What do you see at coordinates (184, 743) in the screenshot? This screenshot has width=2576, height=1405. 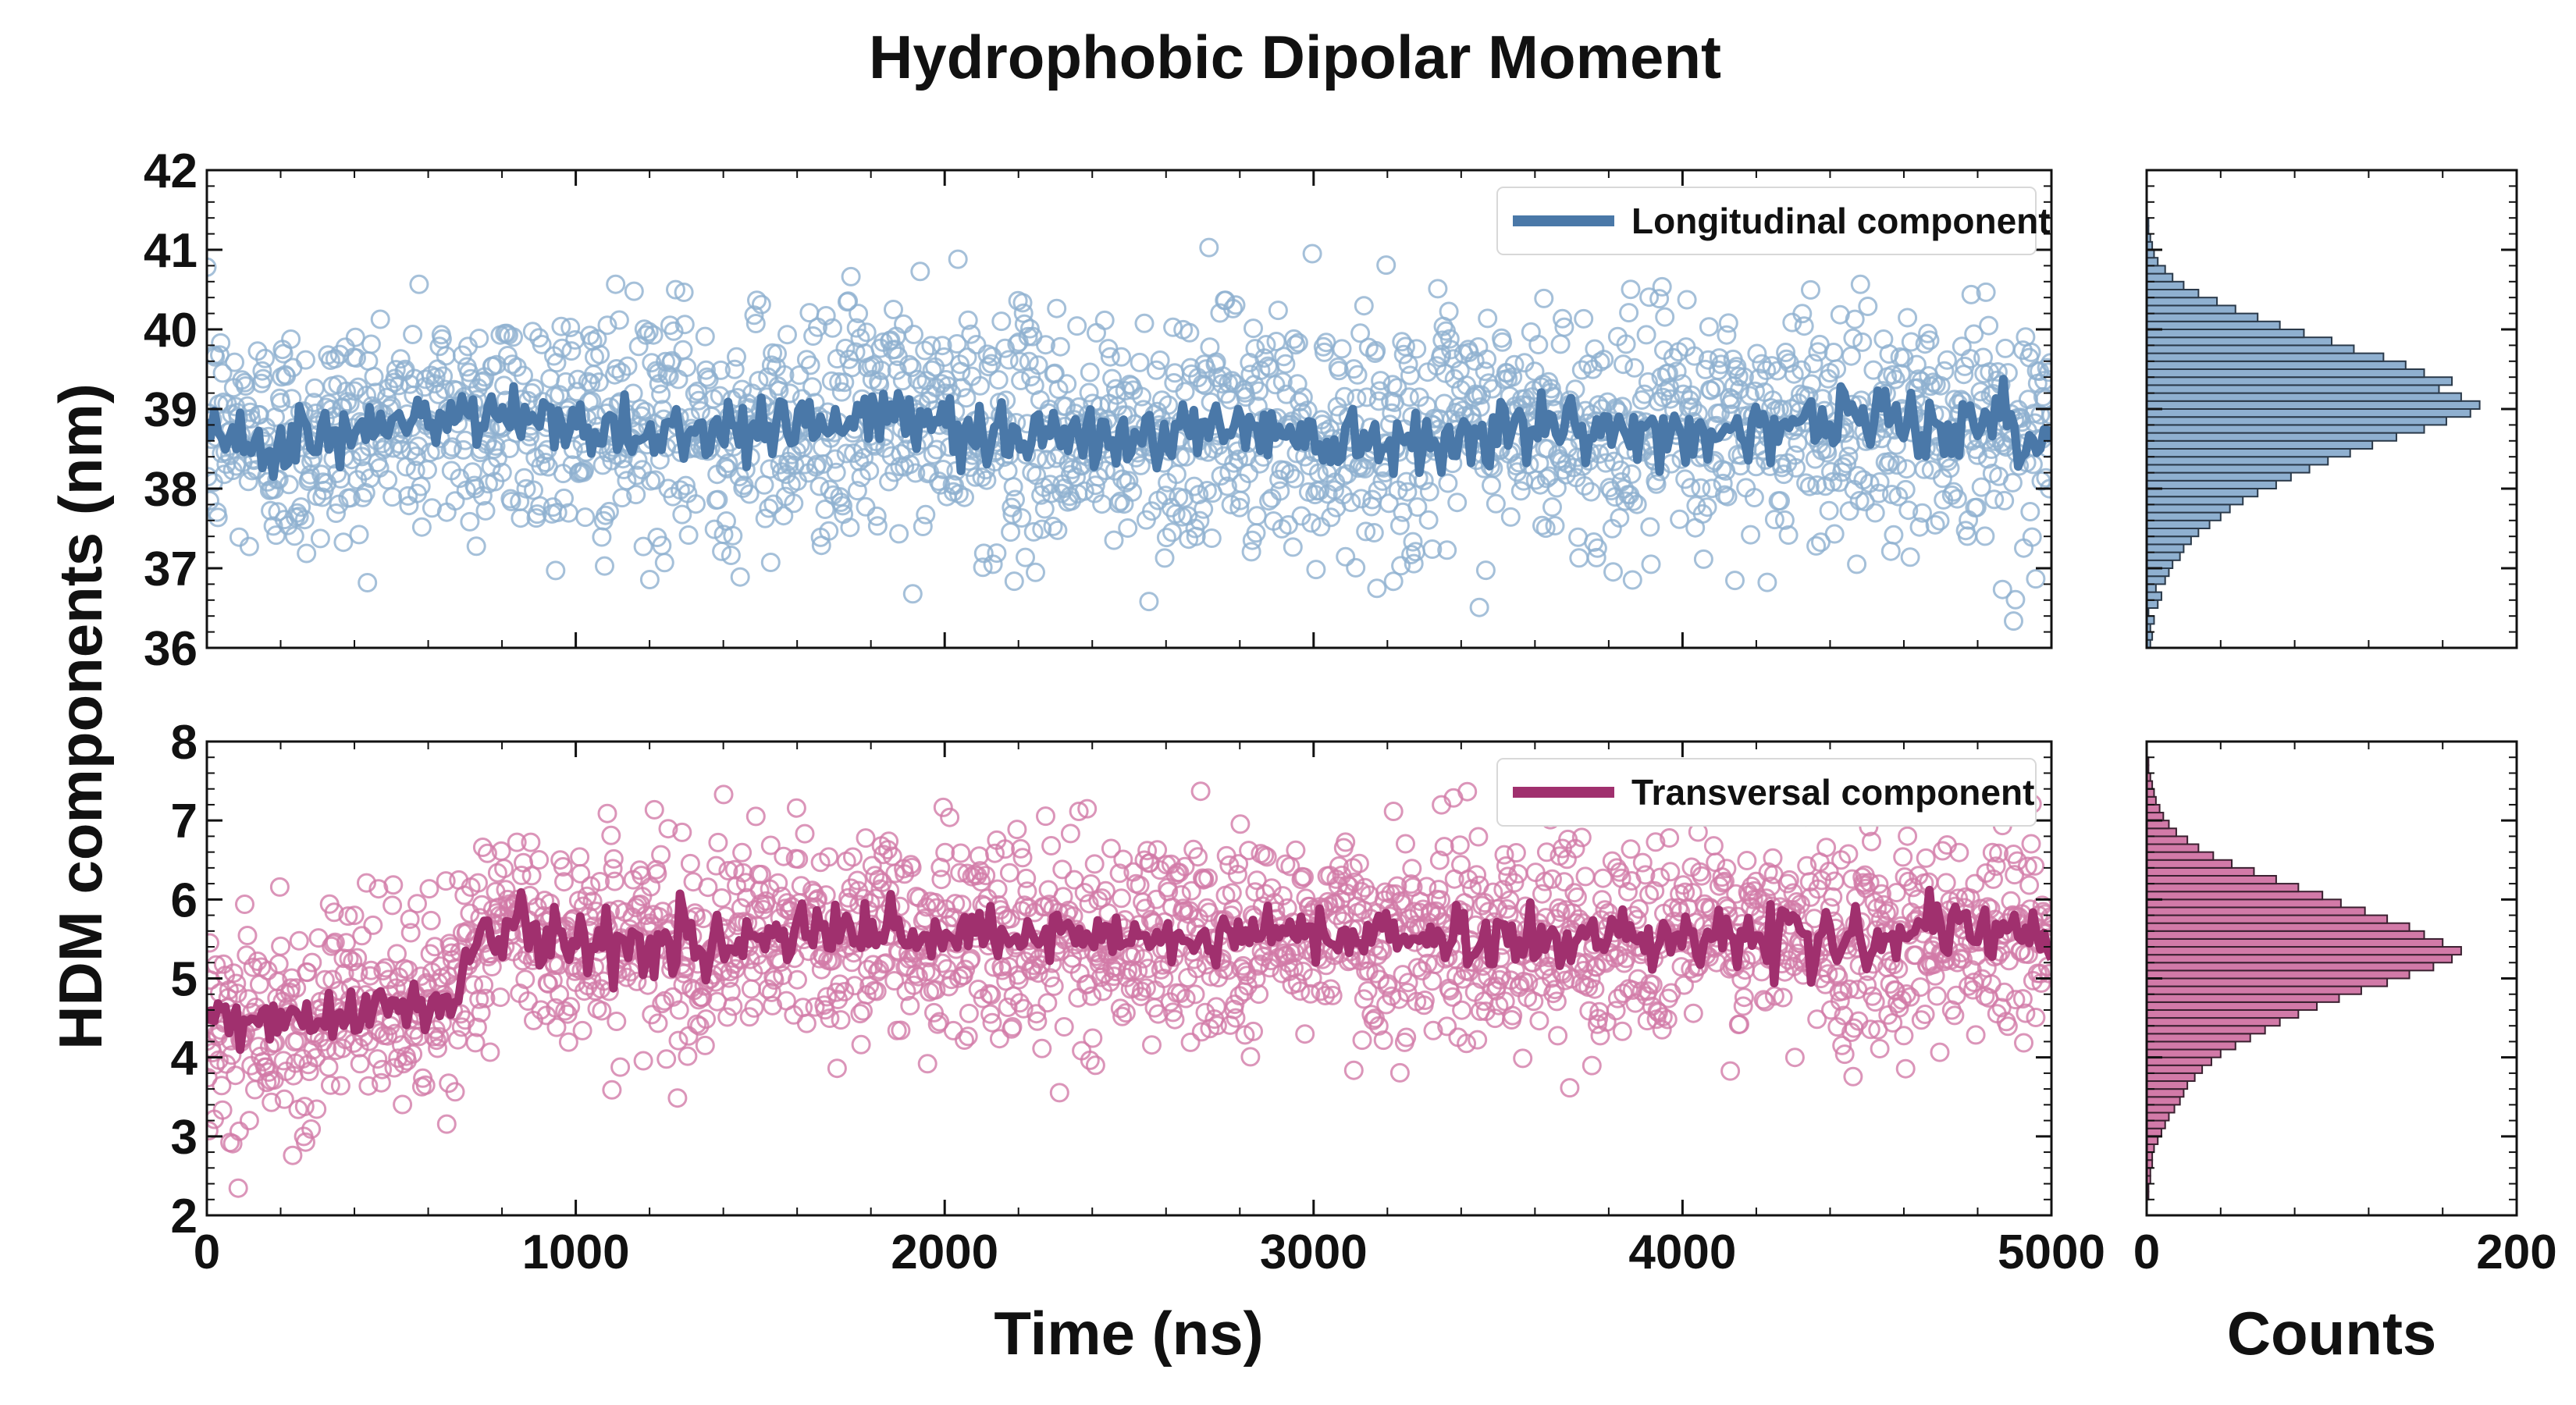 I see `y-tick-label: 8` at bounding box center [184, 743].